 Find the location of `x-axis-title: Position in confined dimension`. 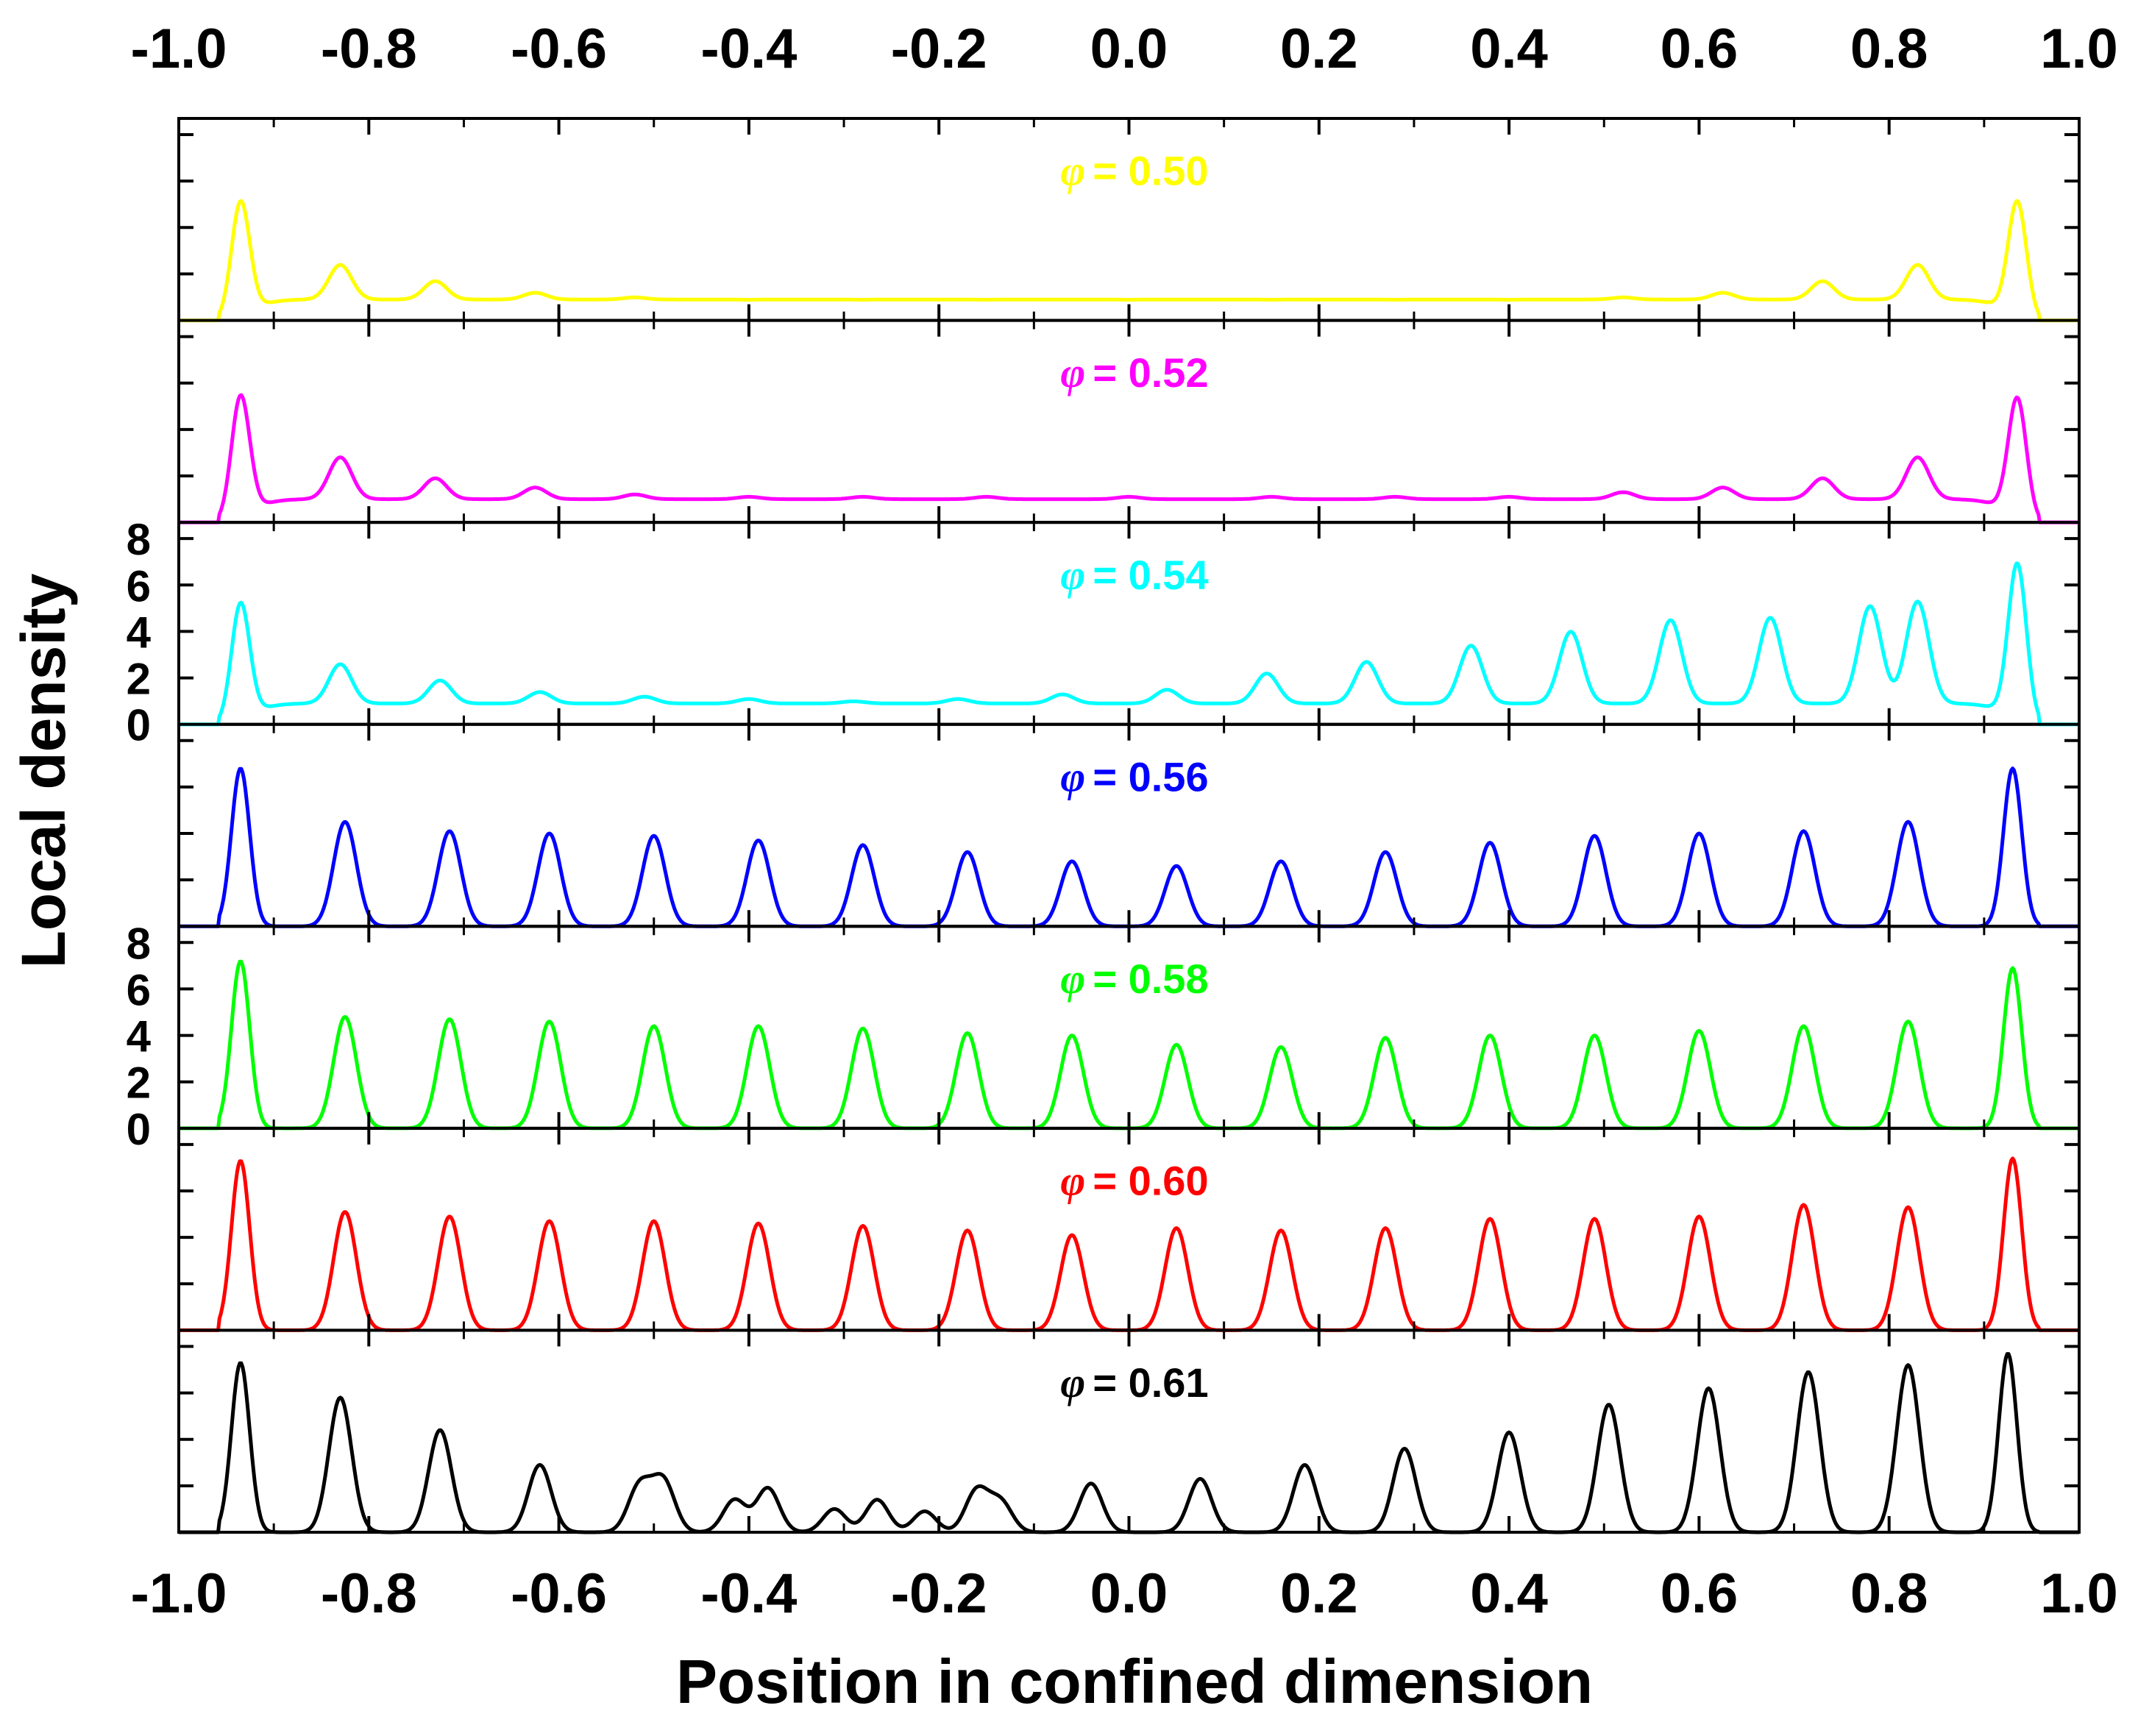

x-axis-title: Position in confined dimension is located at coordinates (1134, 1681).